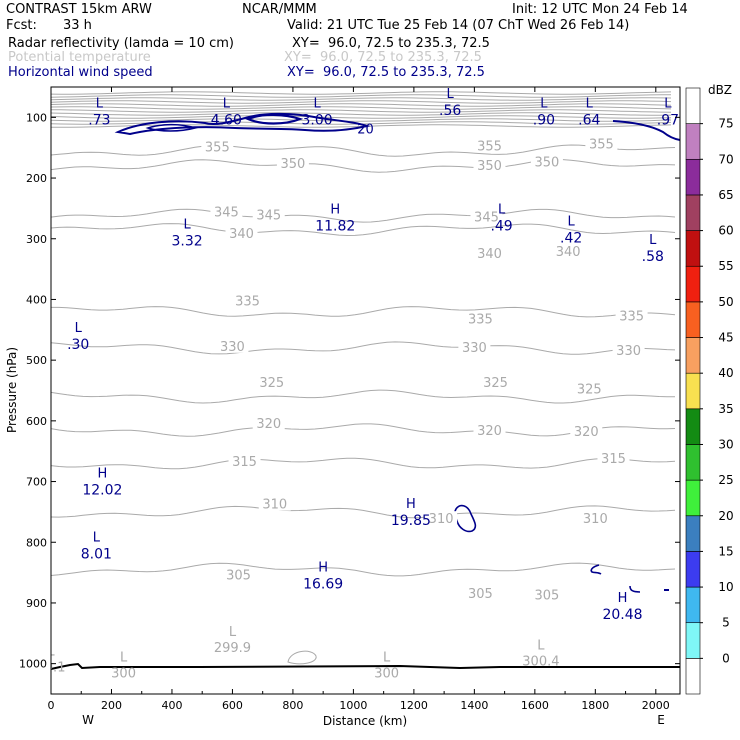 The height and width of the screenshot is (740, 740). I want to click on theta-low-value: 299.9, so click(232, 648).